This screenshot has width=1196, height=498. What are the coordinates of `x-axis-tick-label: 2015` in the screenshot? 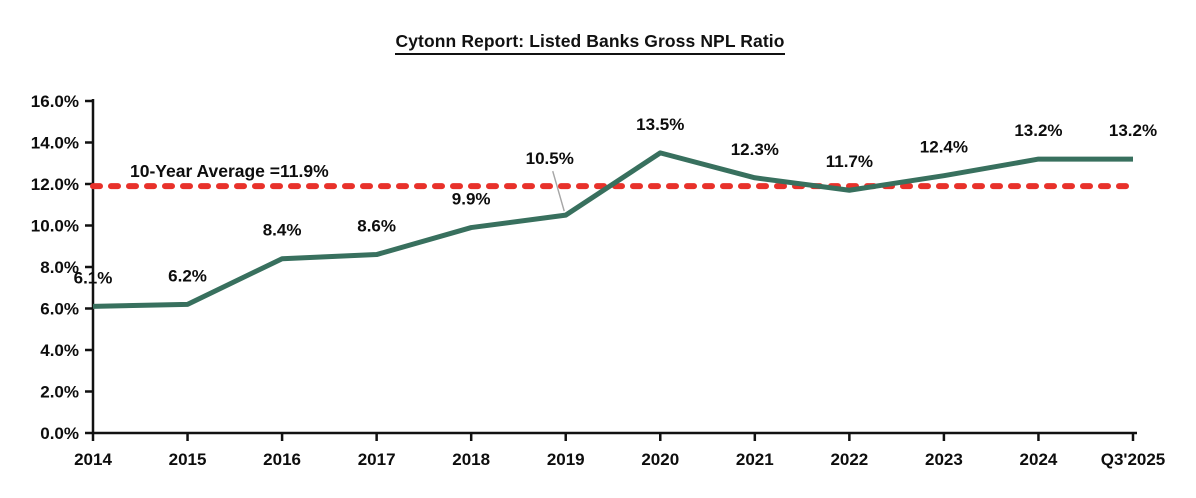 It's located at (188, 459).